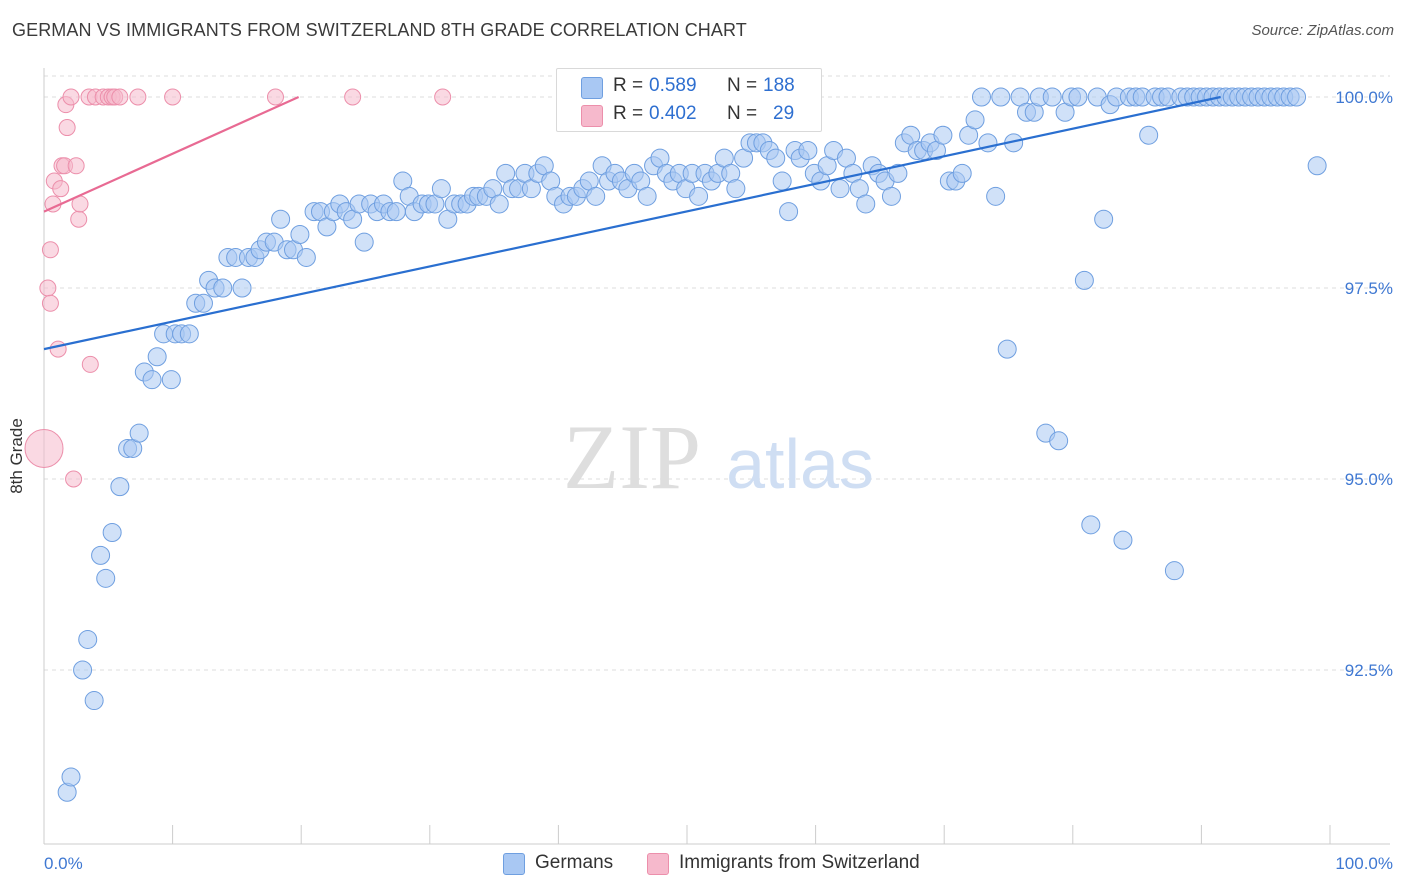  Describe the element at coordinates (592, 88) in the screenshot. I see `legend-swatch-germans` at that location.